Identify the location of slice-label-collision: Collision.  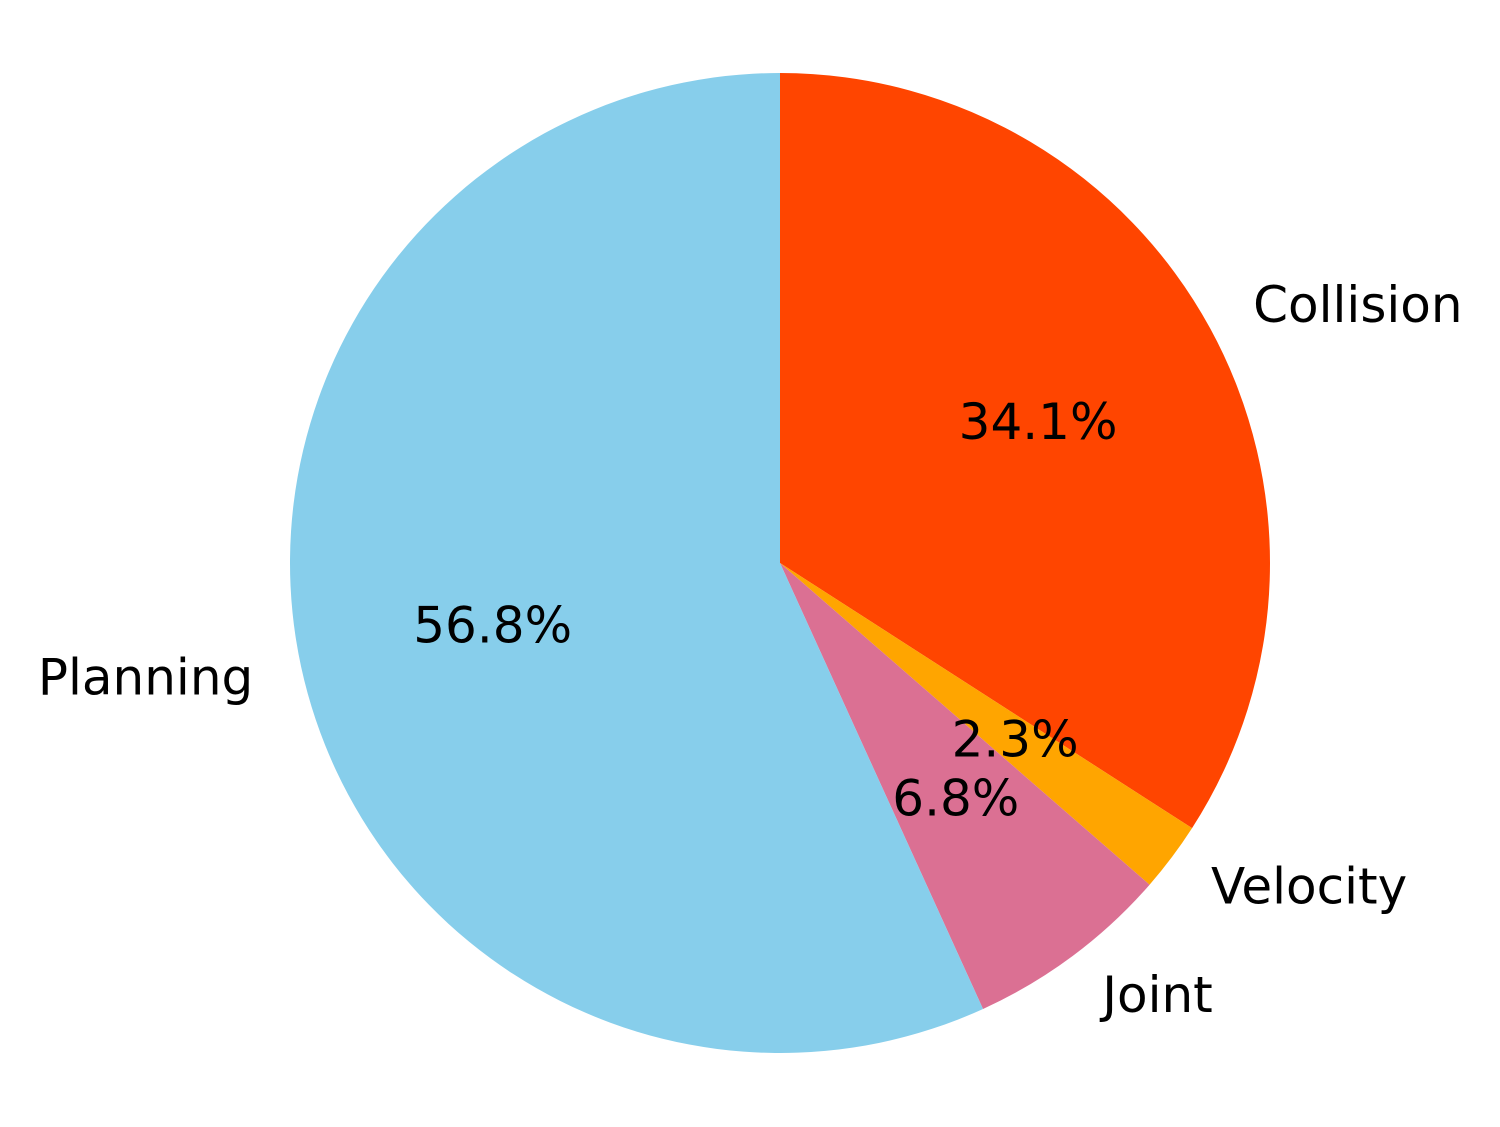
(1357, 305).